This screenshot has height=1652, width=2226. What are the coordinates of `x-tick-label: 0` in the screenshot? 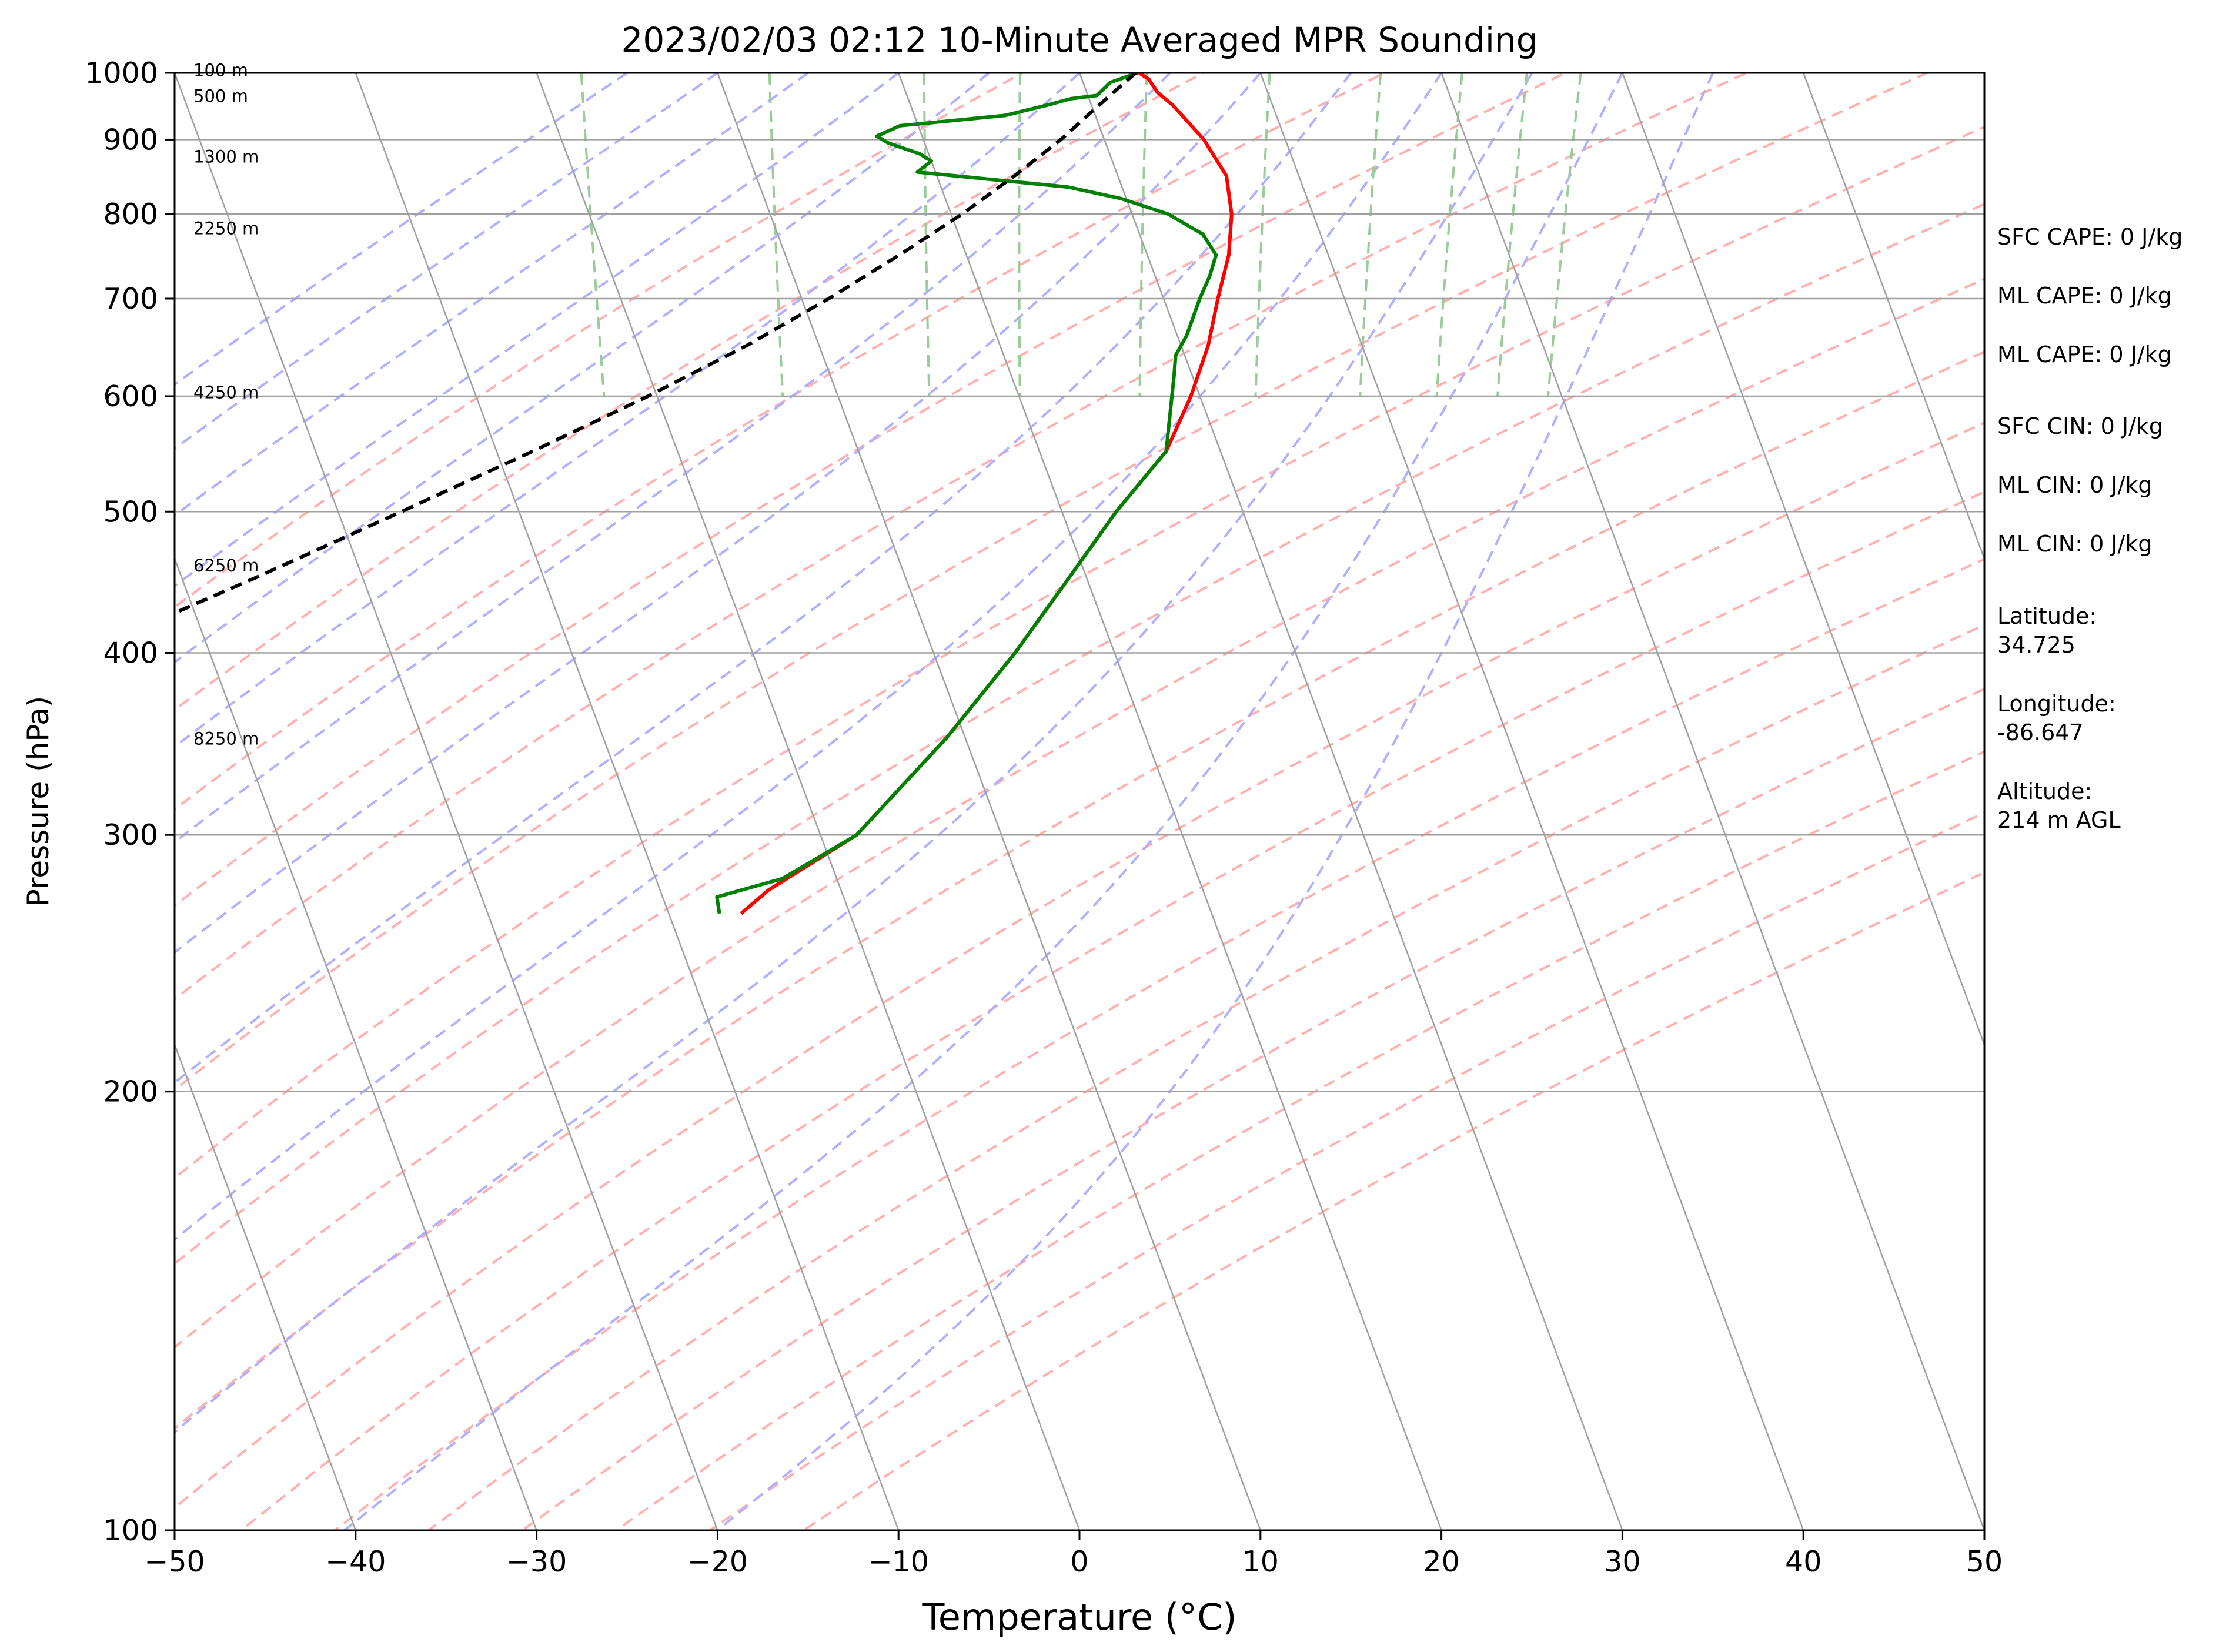 It's located at (1079, 1562).